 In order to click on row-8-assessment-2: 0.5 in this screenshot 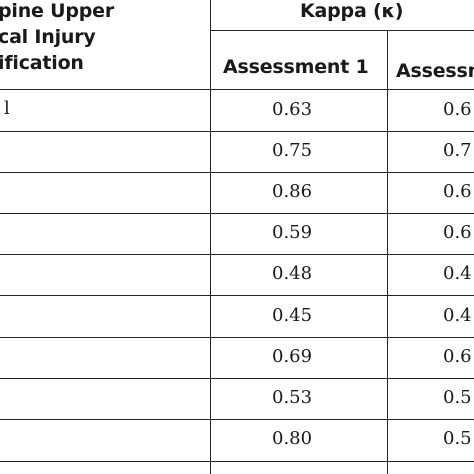, I will do `click(457, 397)`.